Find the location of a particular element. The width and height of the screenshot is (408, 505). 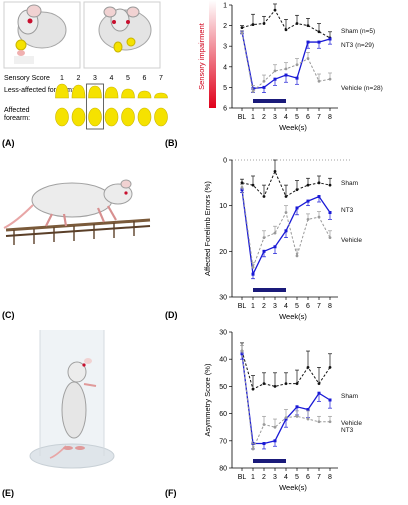

y-tick-label: 4 is located at coordinates (225, 67).